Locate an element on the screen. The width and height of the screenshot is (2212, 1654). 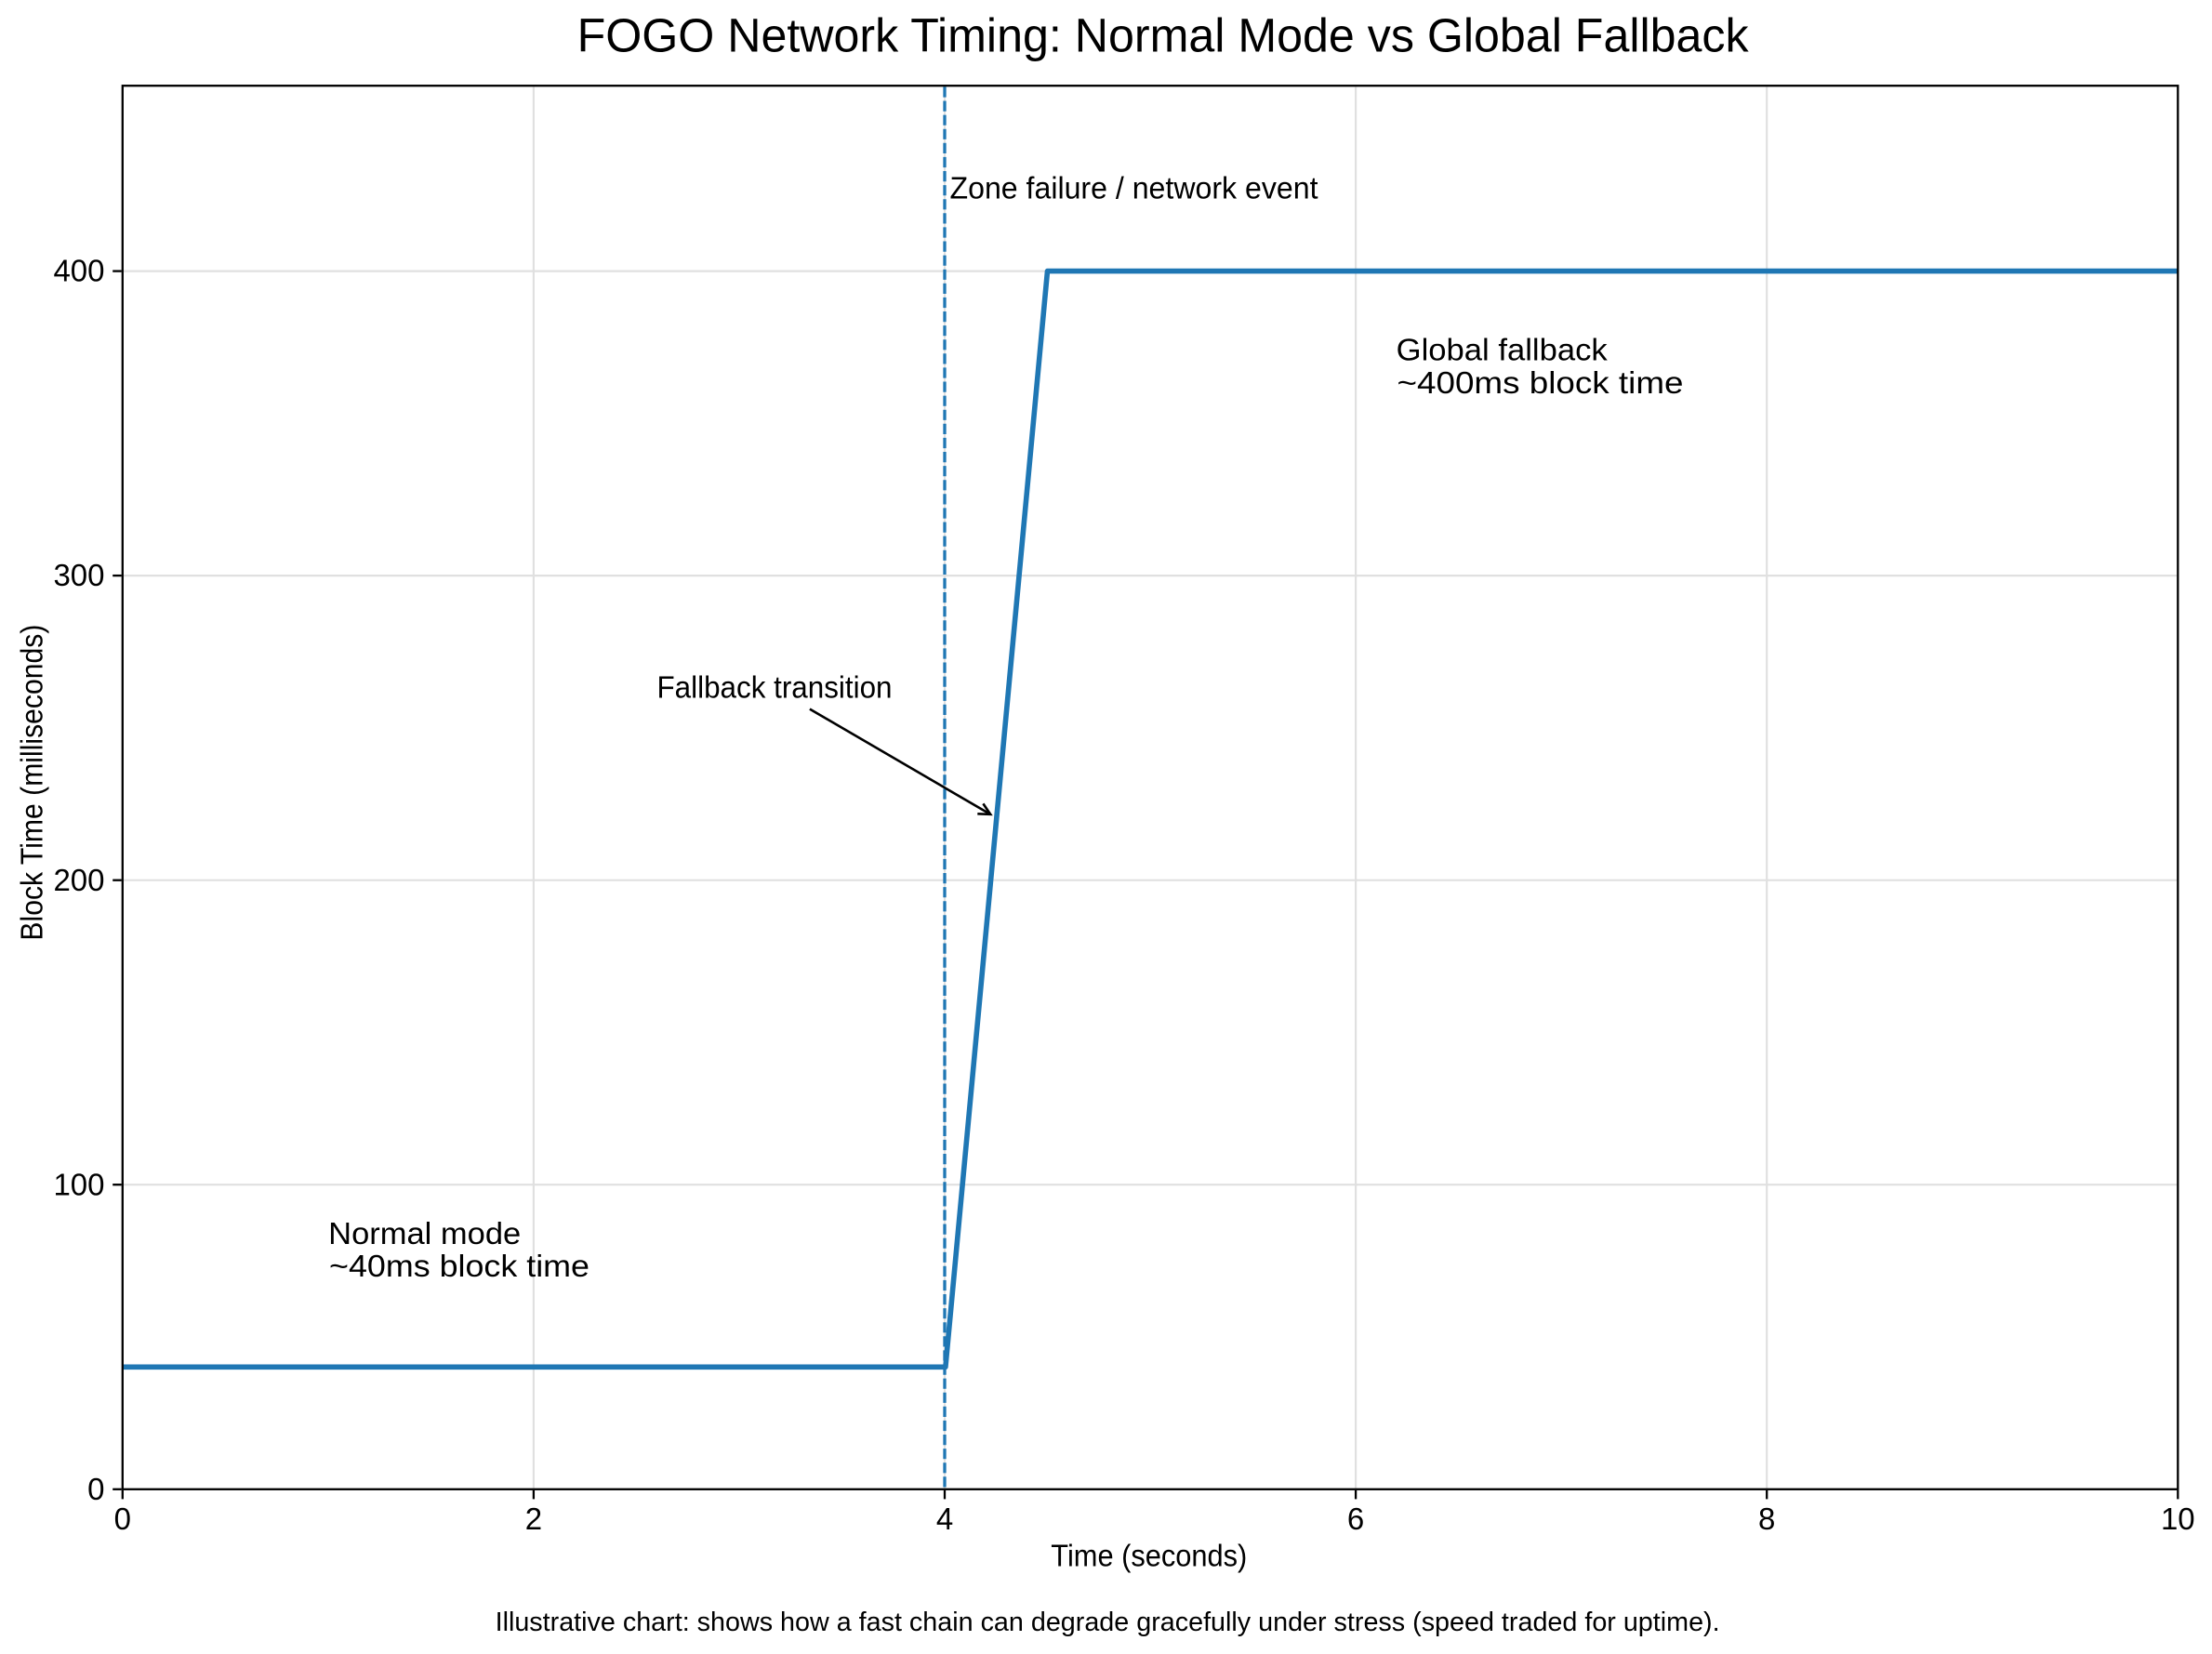
svg-text: ~40ms block time is located at coordinates (459, 1267).